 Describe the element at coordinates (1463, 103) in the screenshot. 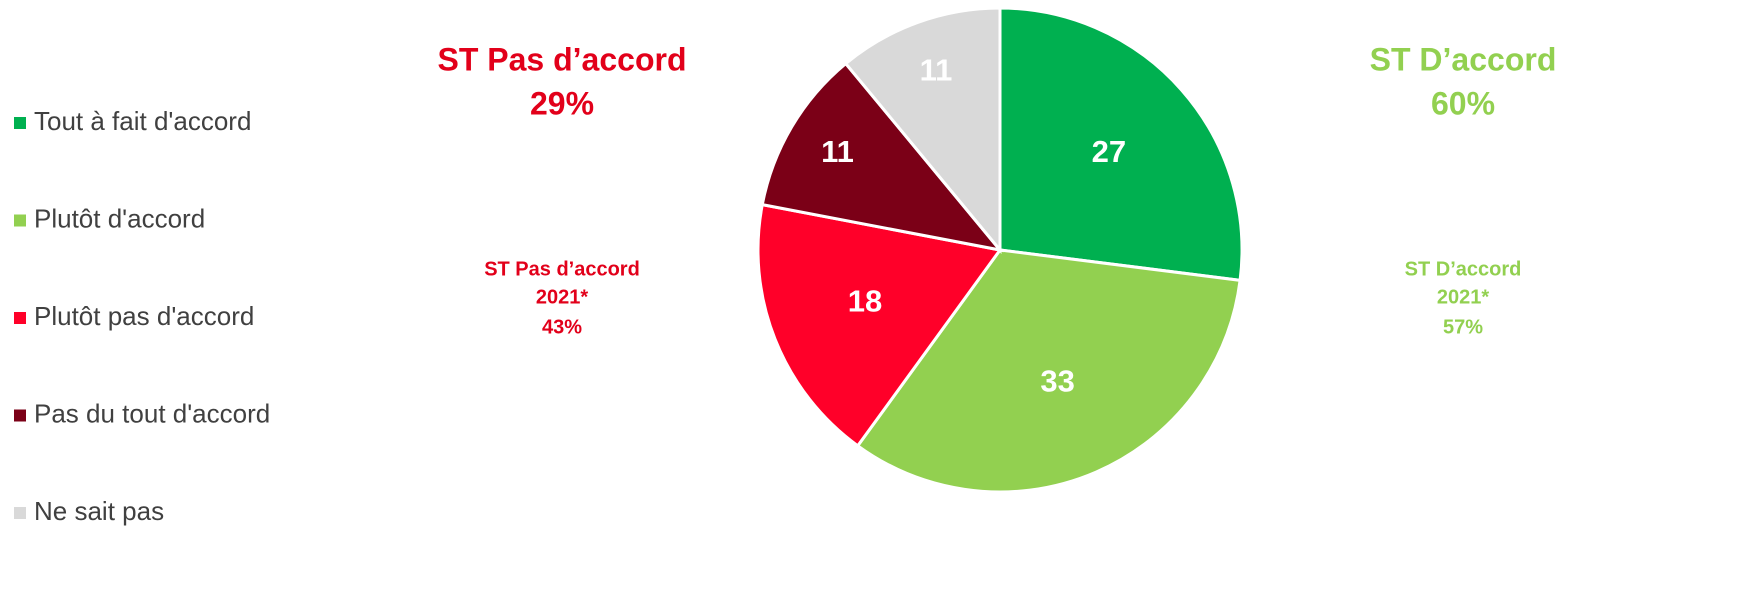

I see `annotation: 60%` at that location.